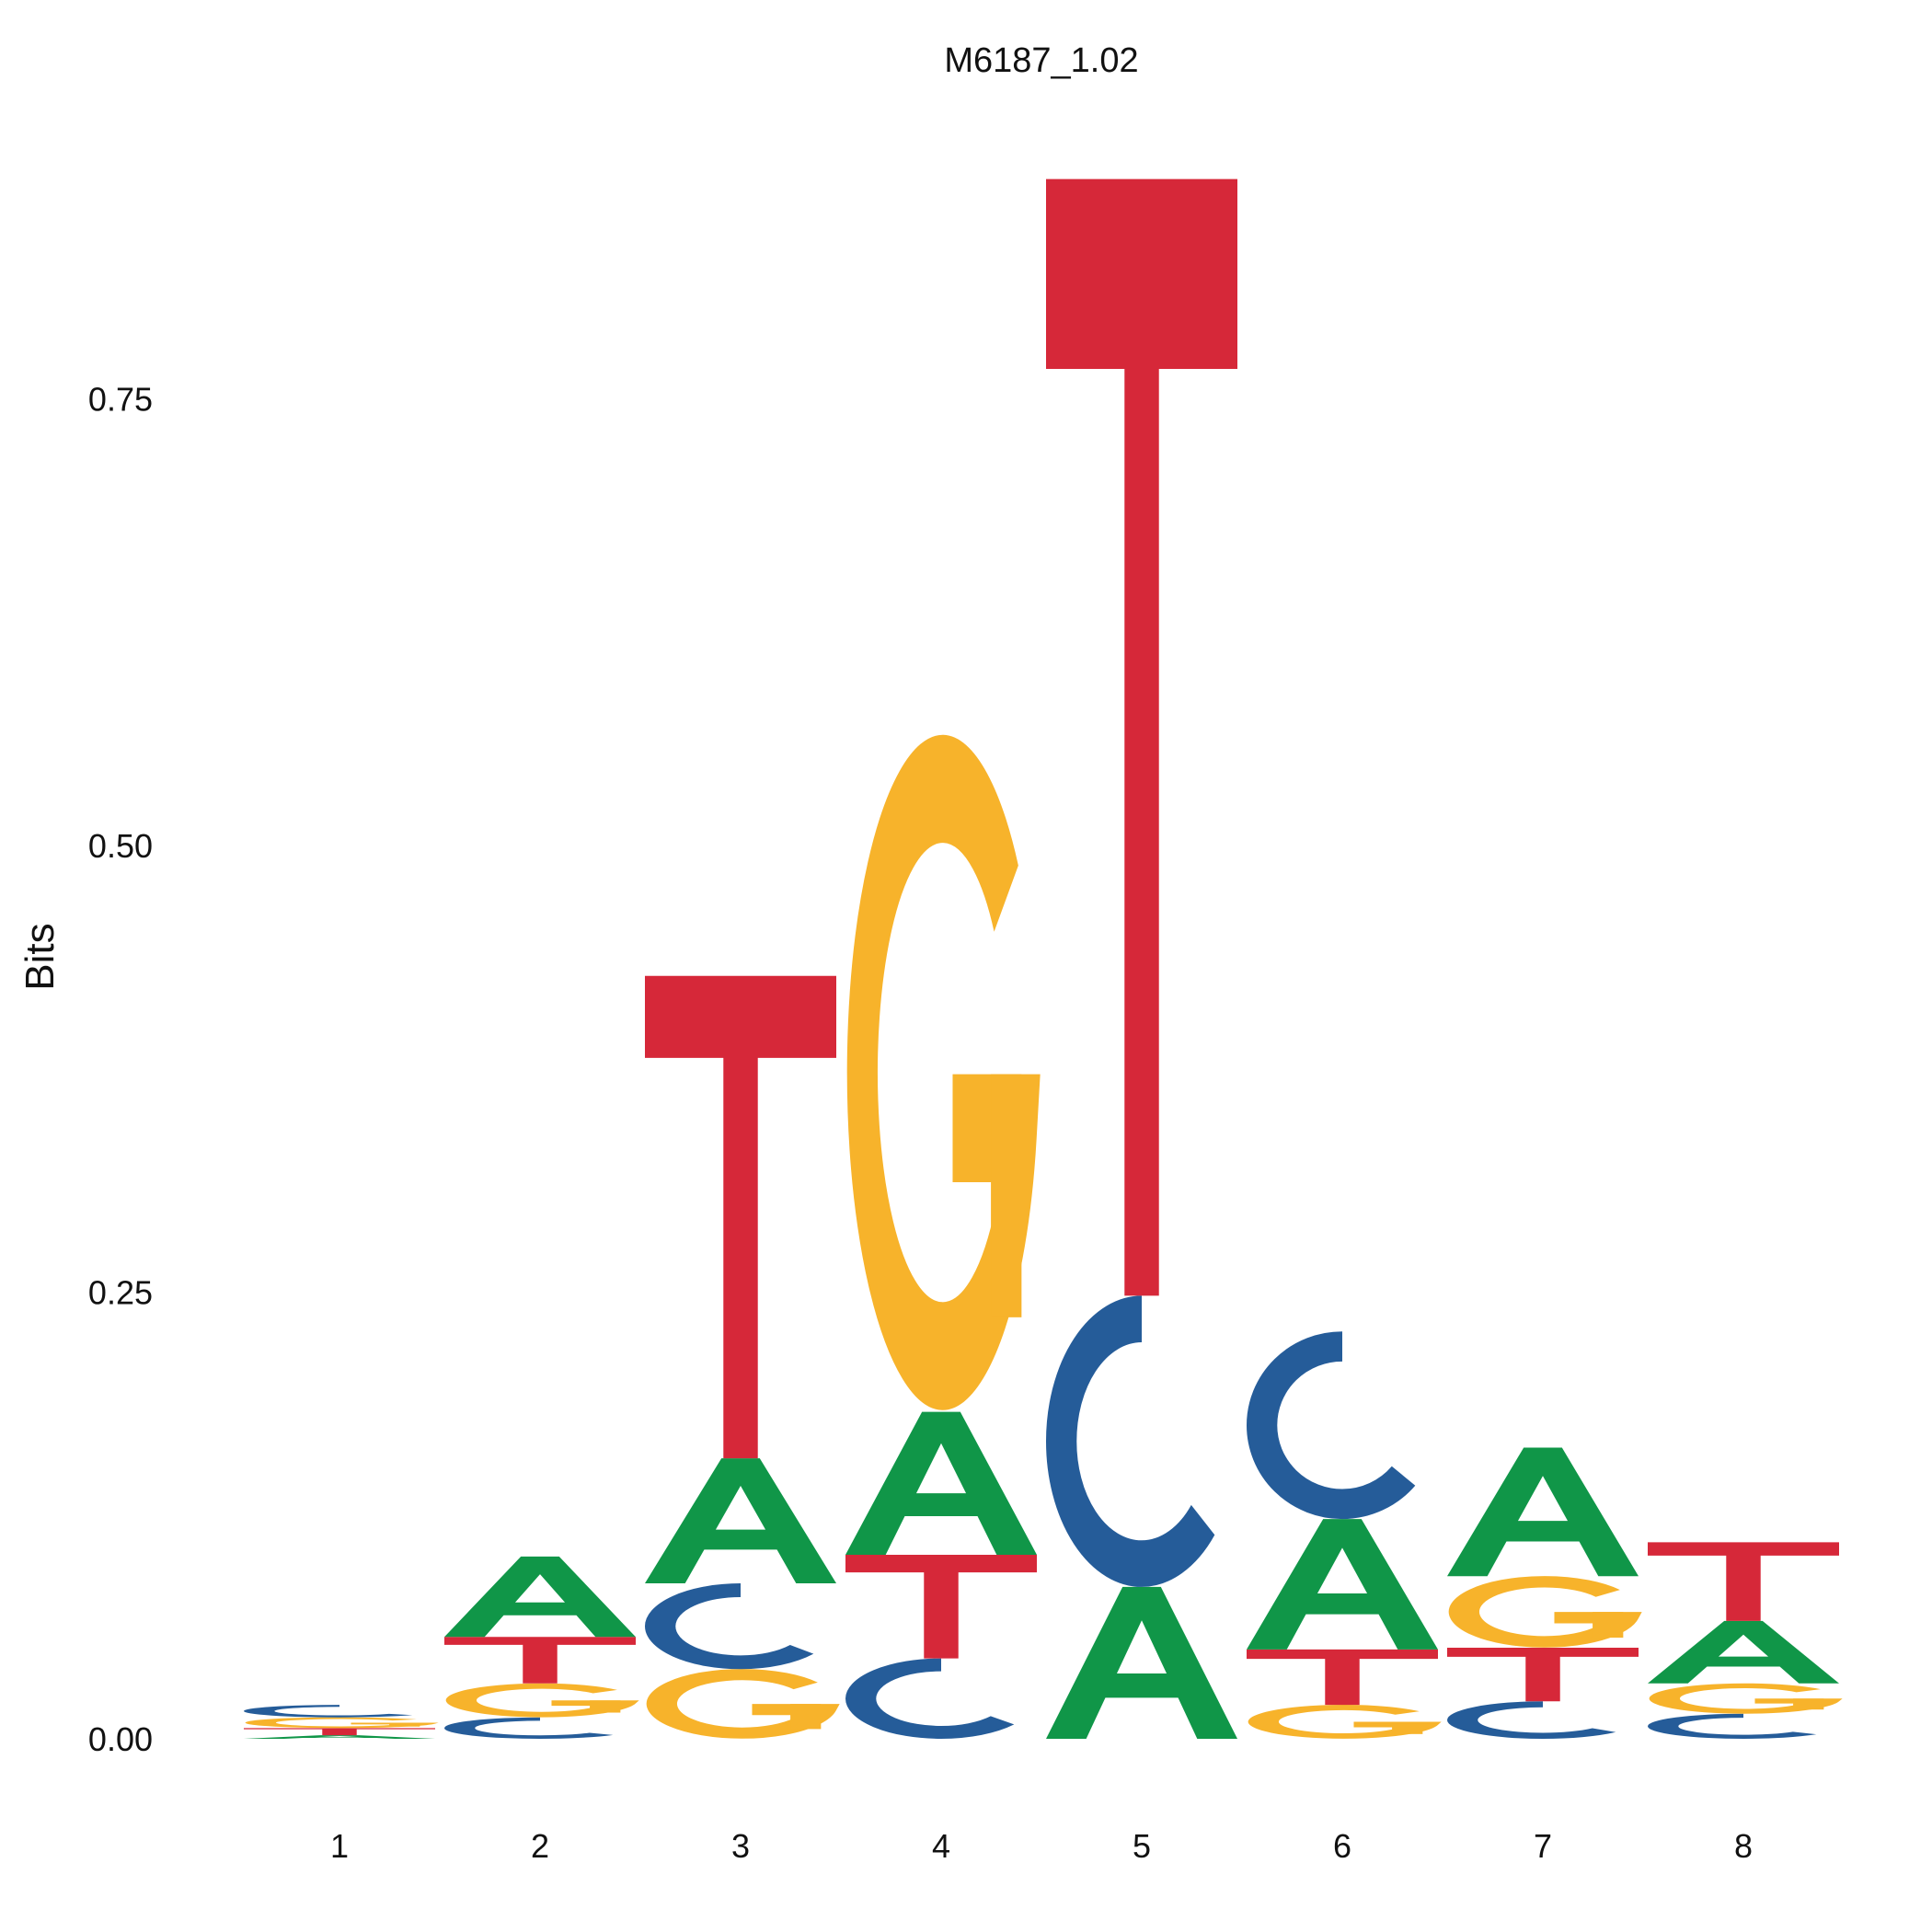 The width and height of the screenshot is (1932, 1932). I want to click on letter-T-pos7, so click(1543, 1674).